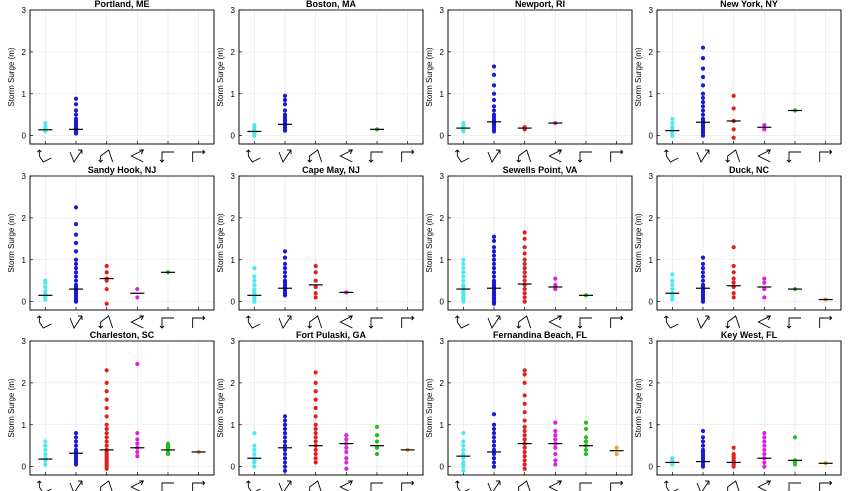  What do you see at coordinates (738, 247) in the screenshot?
I see `panel-8: 0 1 2 3 Storm Surge (m) Duck, NC` at bounding box center [738, 247].